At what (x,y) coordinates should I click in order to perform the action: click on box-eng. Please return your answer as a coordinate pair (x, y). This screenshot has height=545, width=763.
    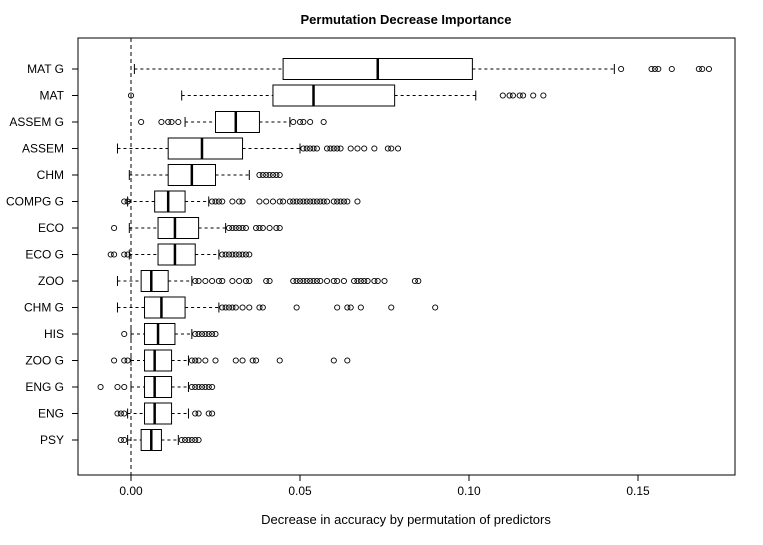
    Looking at the image, I should click on (165, 413).